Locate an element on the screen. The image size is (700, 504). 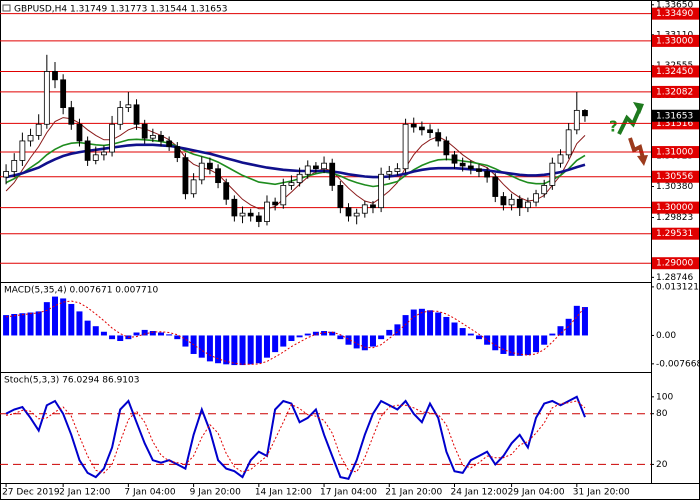
price-label: 1.31653 is located at coordinates (674, 116).